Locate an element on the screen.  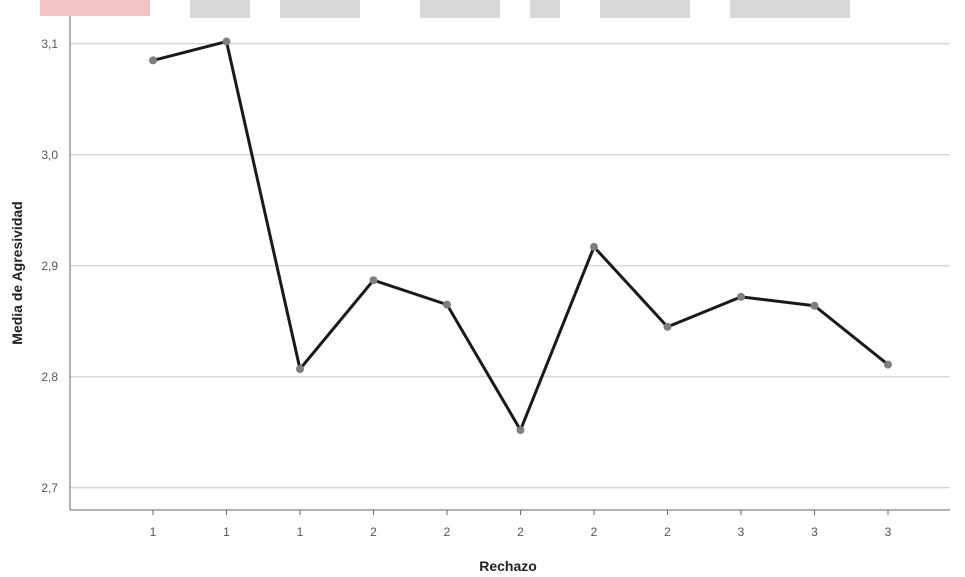
y-tick-label: 3,1 is located at coordinates (49, 44).